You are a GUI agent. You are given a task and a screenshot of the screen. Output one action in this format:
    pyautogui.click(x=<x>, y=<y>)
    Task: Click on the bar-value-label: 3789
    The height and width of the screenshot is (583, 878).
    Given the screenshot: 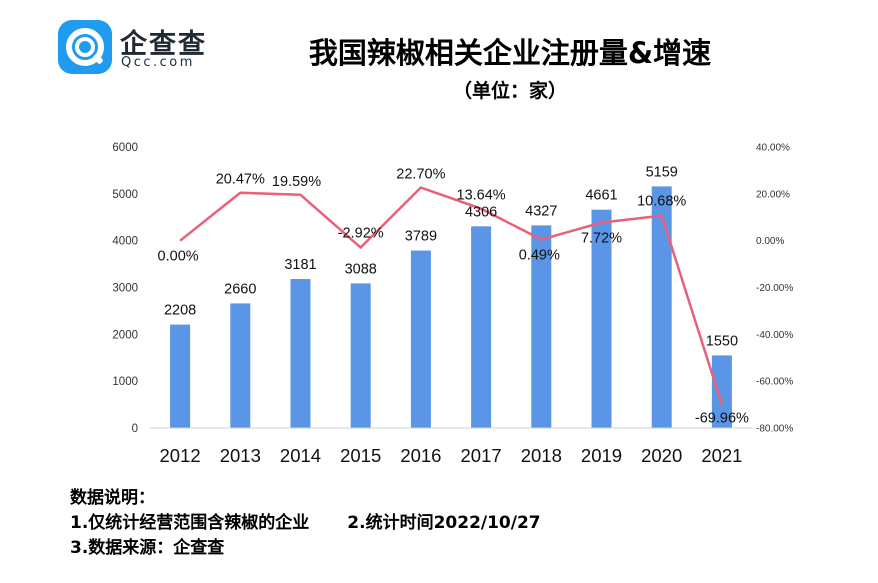 What is the action you would take?
    pyautogui.click(x=421, y=237)
    